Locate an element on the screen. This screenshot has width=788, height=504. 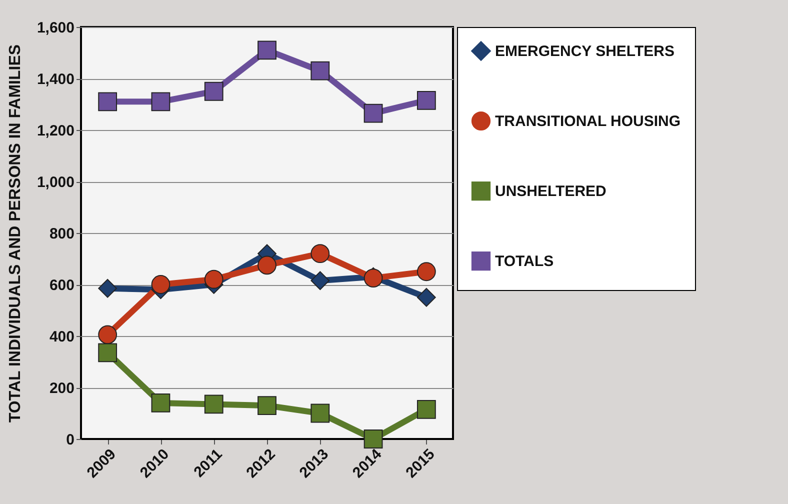
y-tick-label: 1,200 is located at coordinates (55, 131).